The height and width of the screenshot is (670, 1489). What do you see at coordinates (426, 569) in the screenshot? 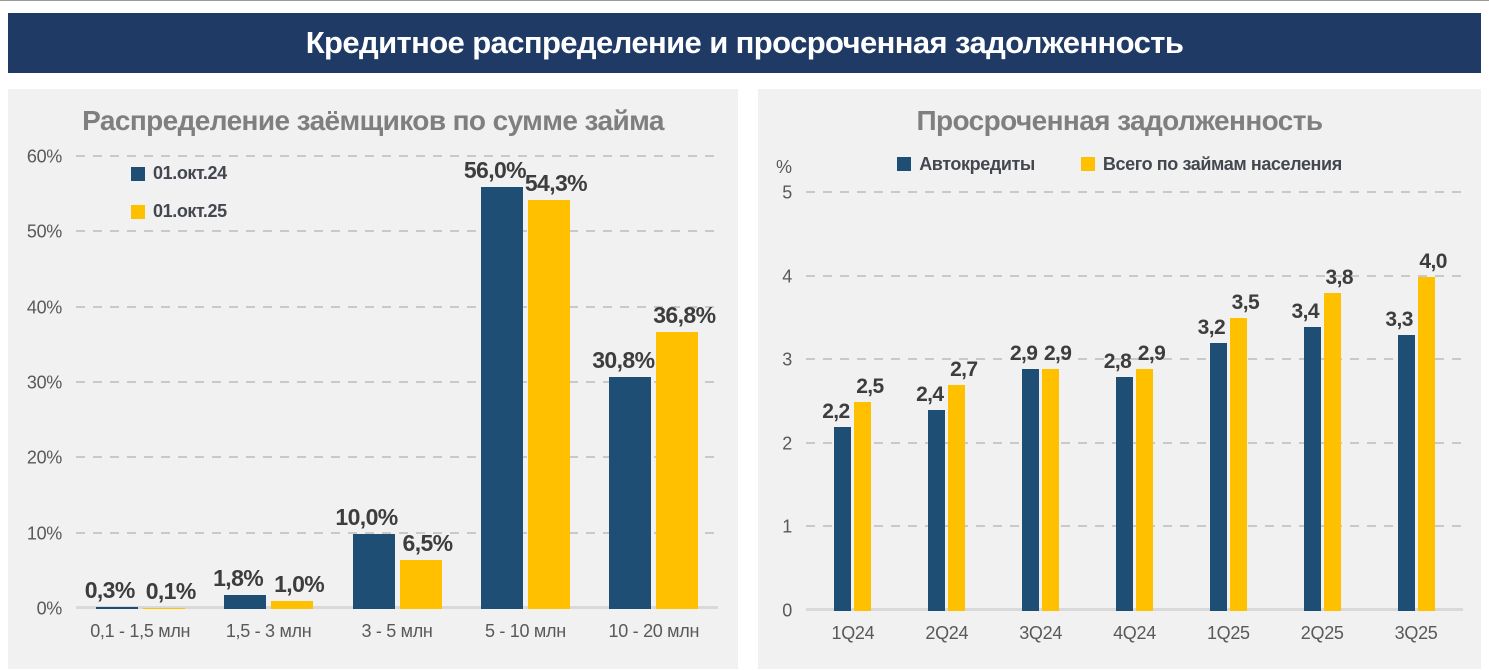
I see `bar: 6,5%` at bounding box center [426, 569].